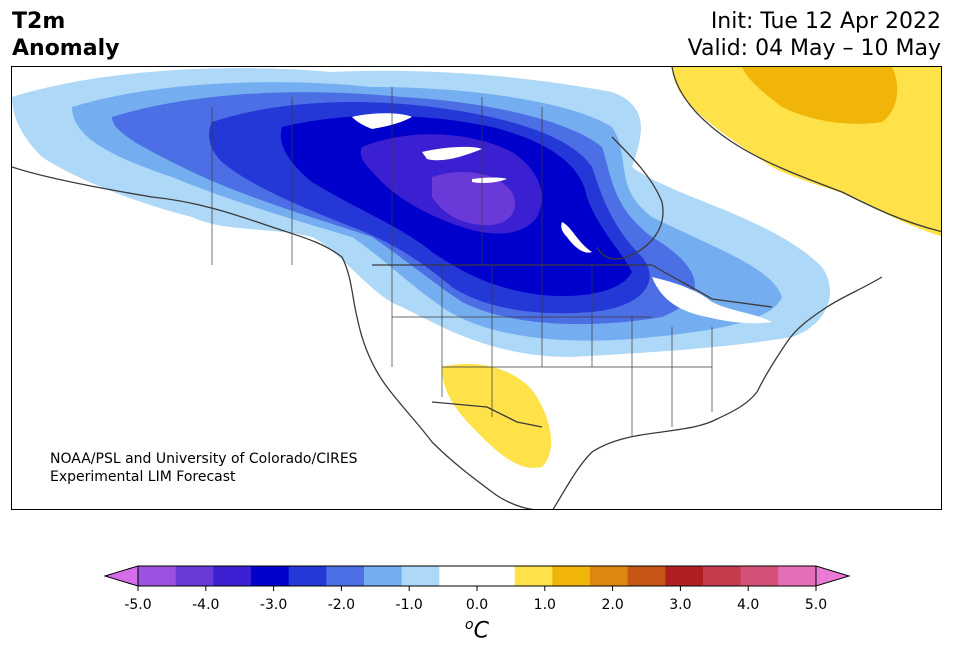 The height and width of the screenshot is (656, 953). I want to click on lake-athabasca, so click(489, 180).